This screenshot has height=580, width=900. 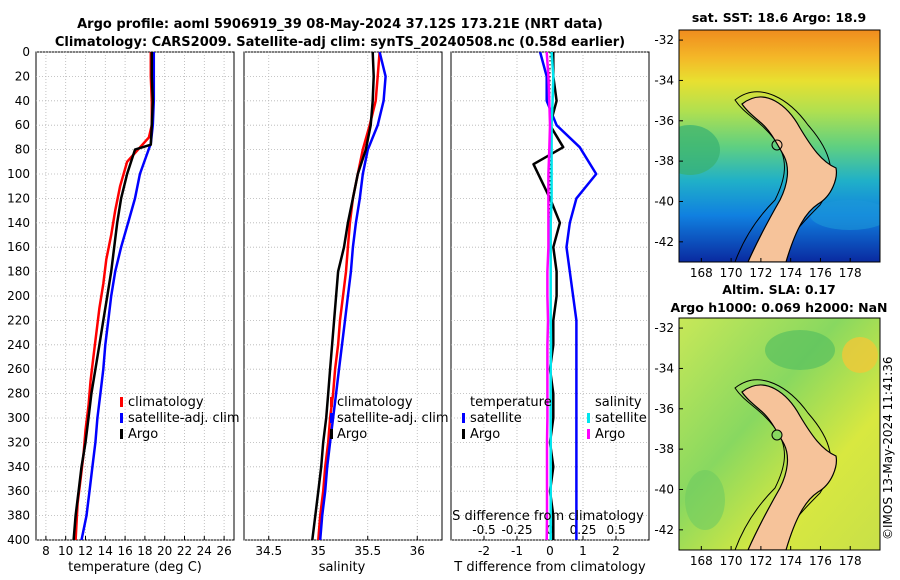 What do you see at coordinates (778, 307) in the screenshot?
I see `sla-map-title-2: Argo h1000: 0.069 h2000: NaN` at bounding box center [778, 307].